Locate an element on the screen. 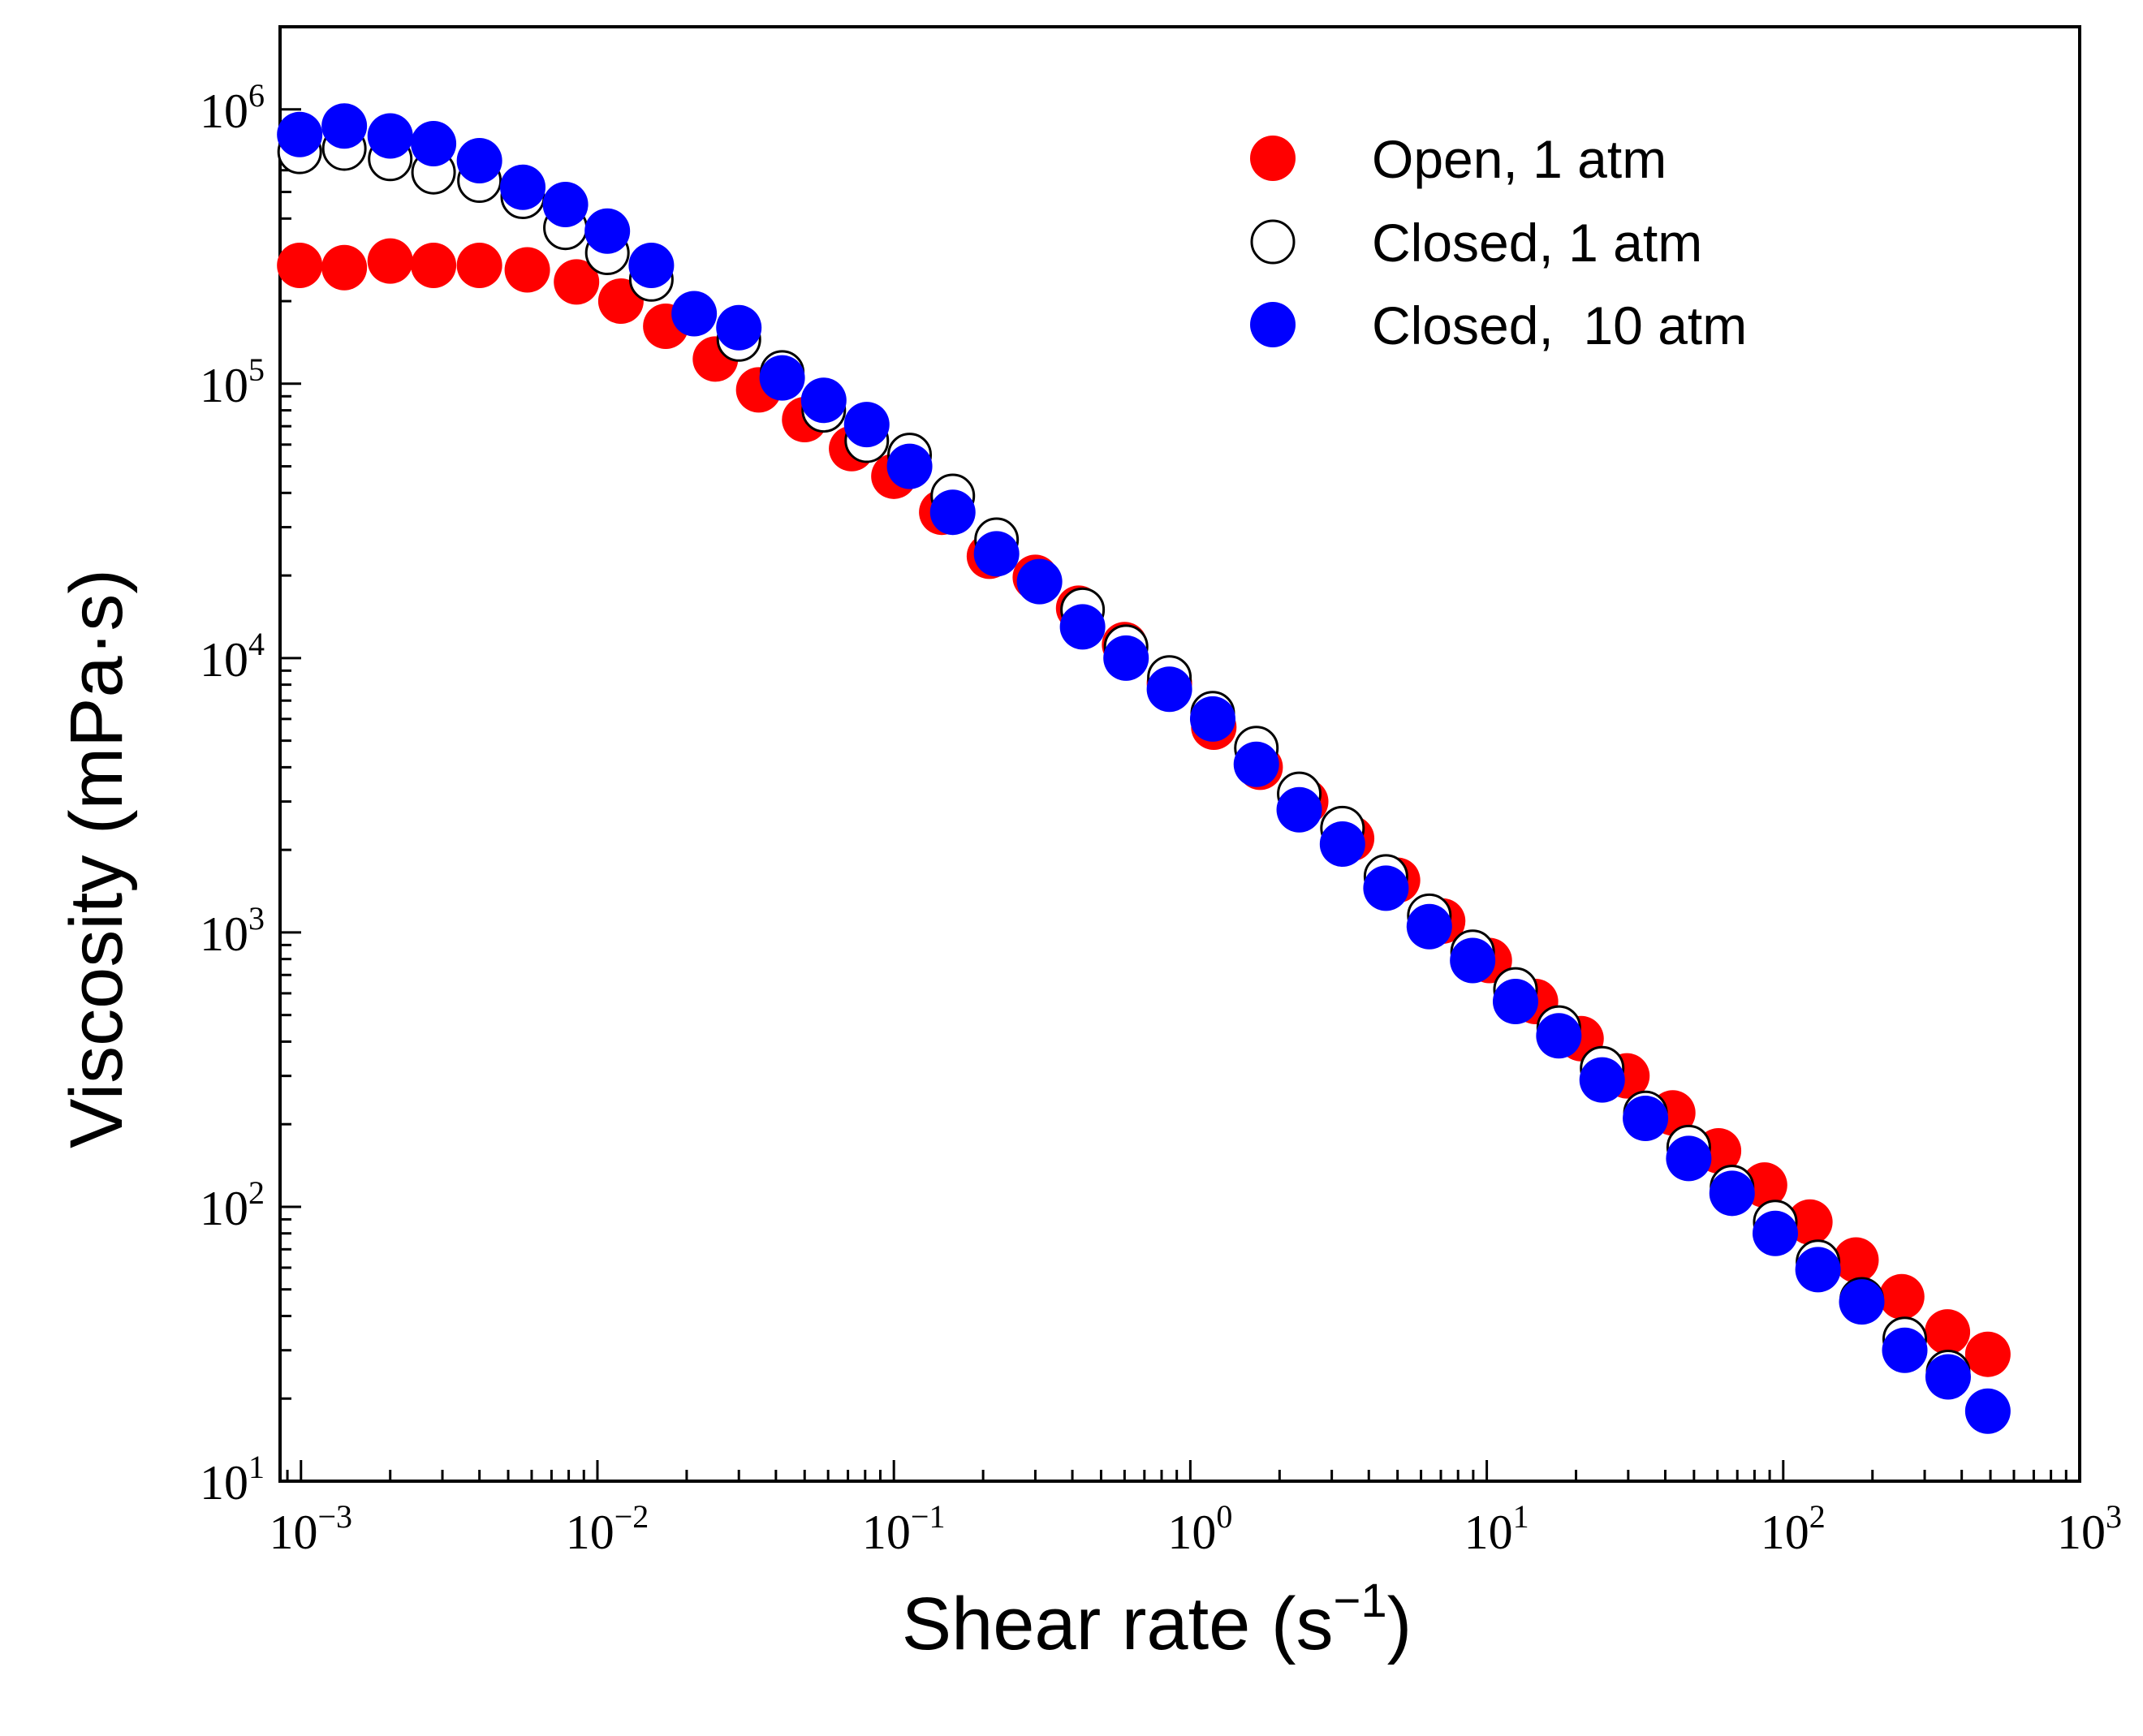  x-axis-tick-labels: 10⁻³ 10⁻² 10⁻¹ 10⁰ 10¹ 10² 10³ is located at coordinates (1195, 1529).